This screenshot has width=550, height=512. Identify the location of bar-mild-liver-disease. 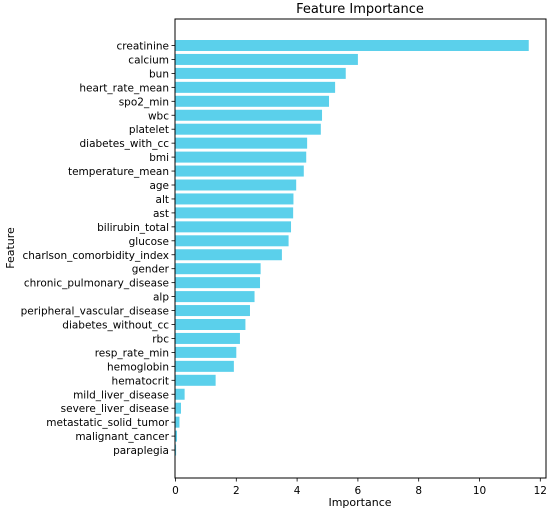
(180, 394).